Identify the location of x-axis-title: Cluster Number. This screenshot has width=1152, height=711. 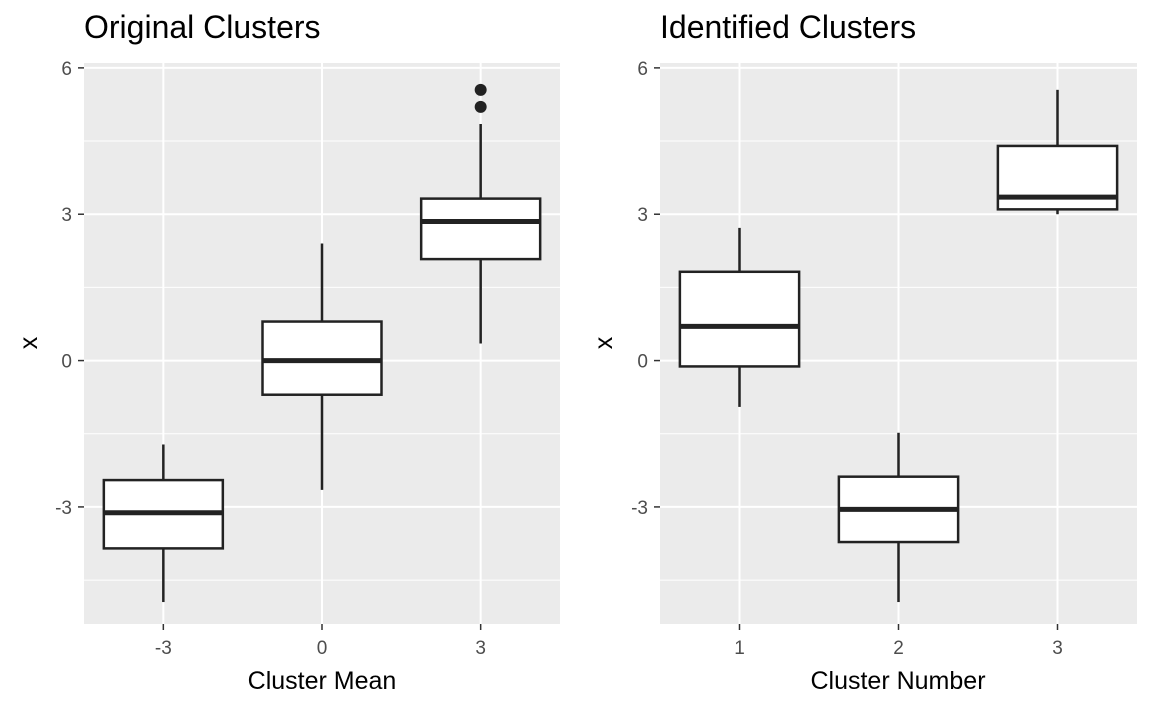
(897, 681).